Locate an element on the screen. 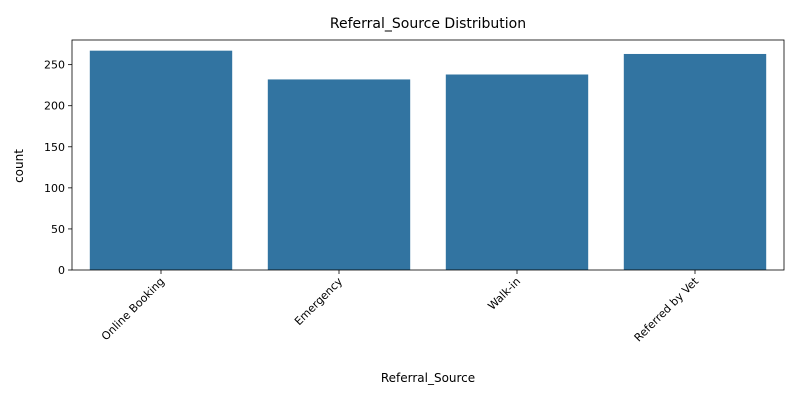 The image size is (800, 404). x-tick-label: Referred by Vet is located at coordinates (667, 309).